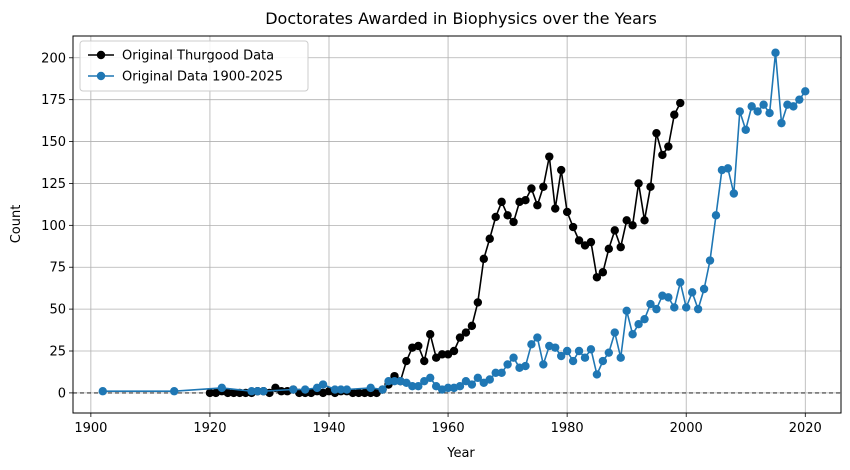 This screenshot has height=470, width=850. What do you see at coordinates (57, 268) in the screenshot?
I see `y-tick-label: 75` at bounding box center [57, 268].